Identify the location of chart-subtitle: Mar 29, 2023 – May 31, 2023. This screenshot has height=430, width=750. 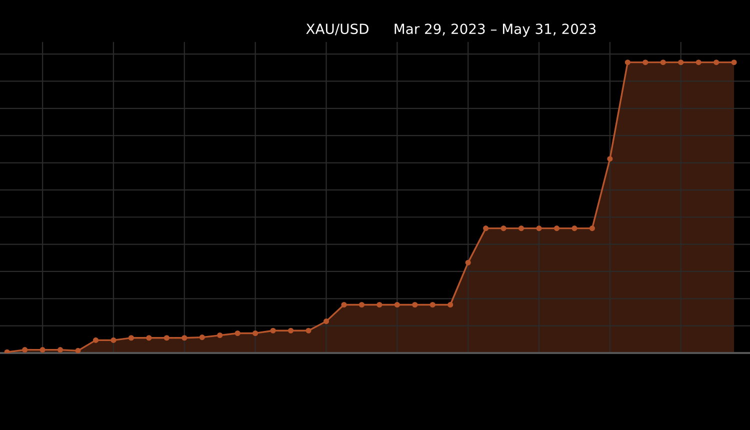
(495, 30).